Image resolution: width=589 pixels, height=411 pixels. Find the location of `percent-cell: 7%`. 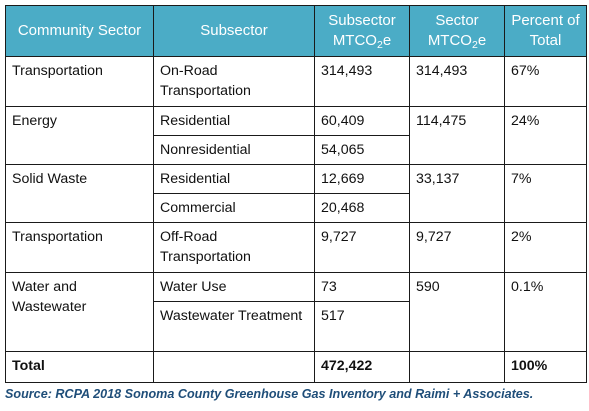

percent-cell: 7% is located at coordinates (545, 193).